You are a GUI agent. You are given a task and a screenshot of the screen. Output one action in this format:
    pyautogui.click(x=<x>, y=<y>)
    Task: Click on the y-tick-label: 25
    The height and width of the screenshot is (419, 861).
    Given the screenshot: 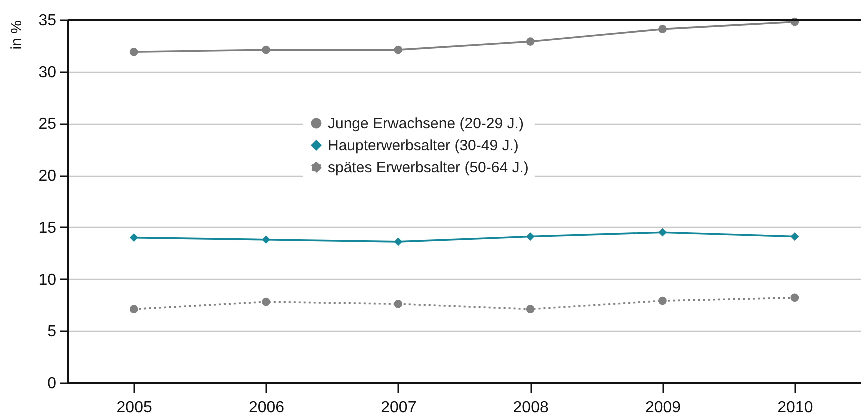 What is the action you would take?
    pyautogui.click(x=47, y=125)
    